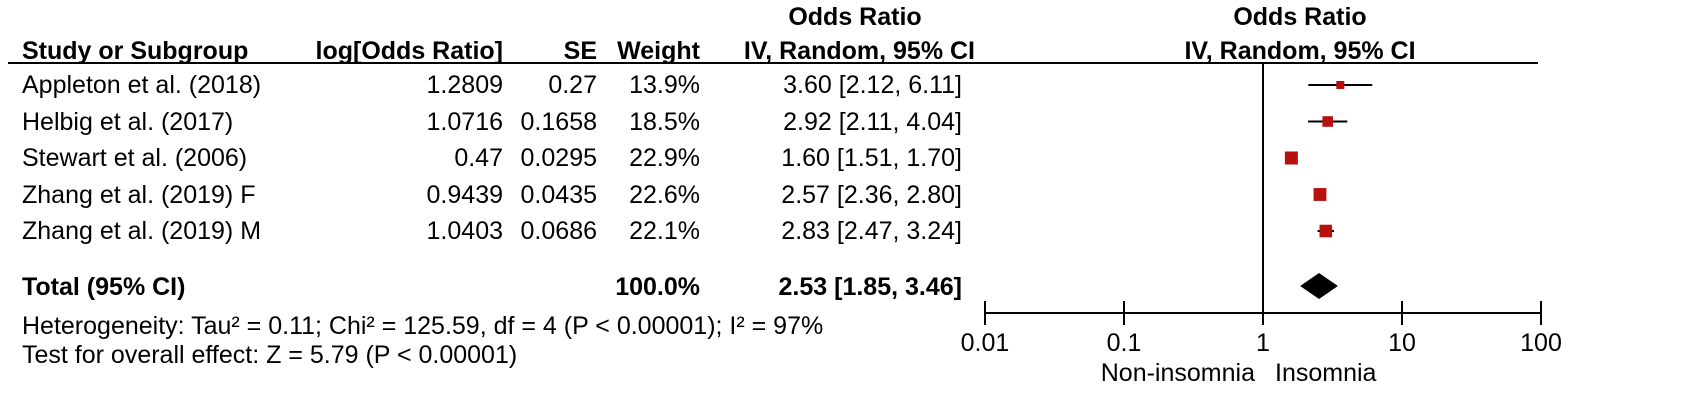 The image size is (1699, 414). What do you see at coordinates (1300, 51) in the screenshot?
I see `plot-method-header: IV, Random, 95% CI` at bounding box center [1300, 51].